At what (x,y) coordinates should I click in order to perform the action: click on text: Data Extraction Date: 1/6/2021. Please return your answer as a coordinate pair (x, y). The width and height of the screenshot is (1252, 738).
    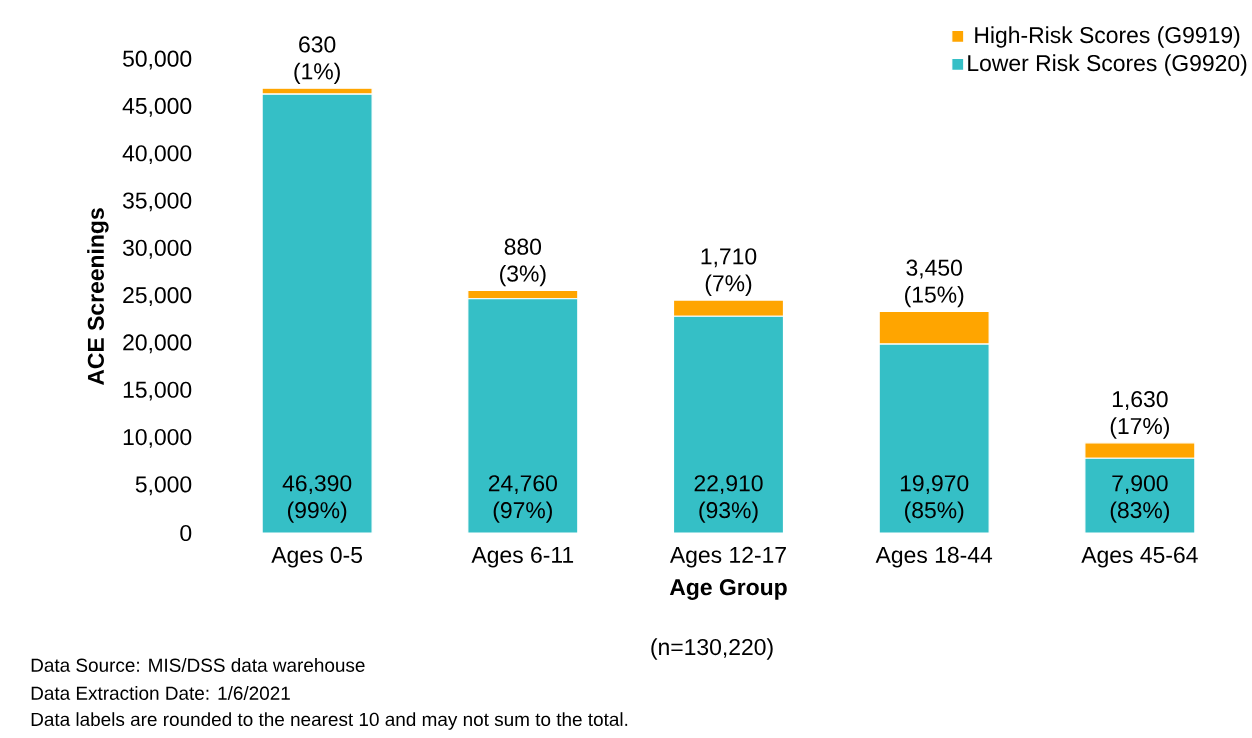
    Looking at the image, I should click on (160, 693).